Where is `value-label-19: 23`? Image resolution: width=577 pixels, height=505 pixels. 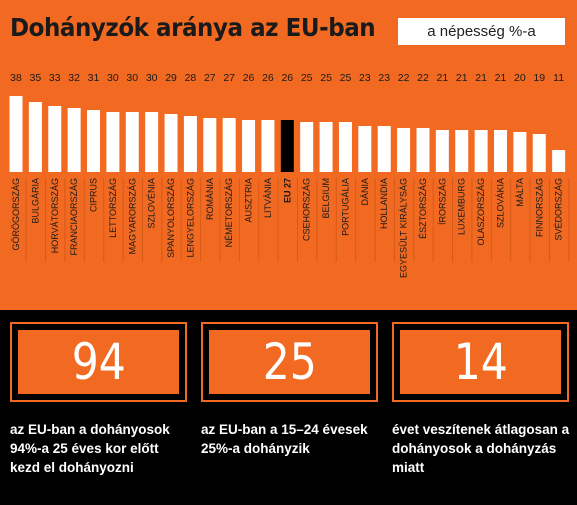 value-label-19: 23 is located at coordinates (384, 78).